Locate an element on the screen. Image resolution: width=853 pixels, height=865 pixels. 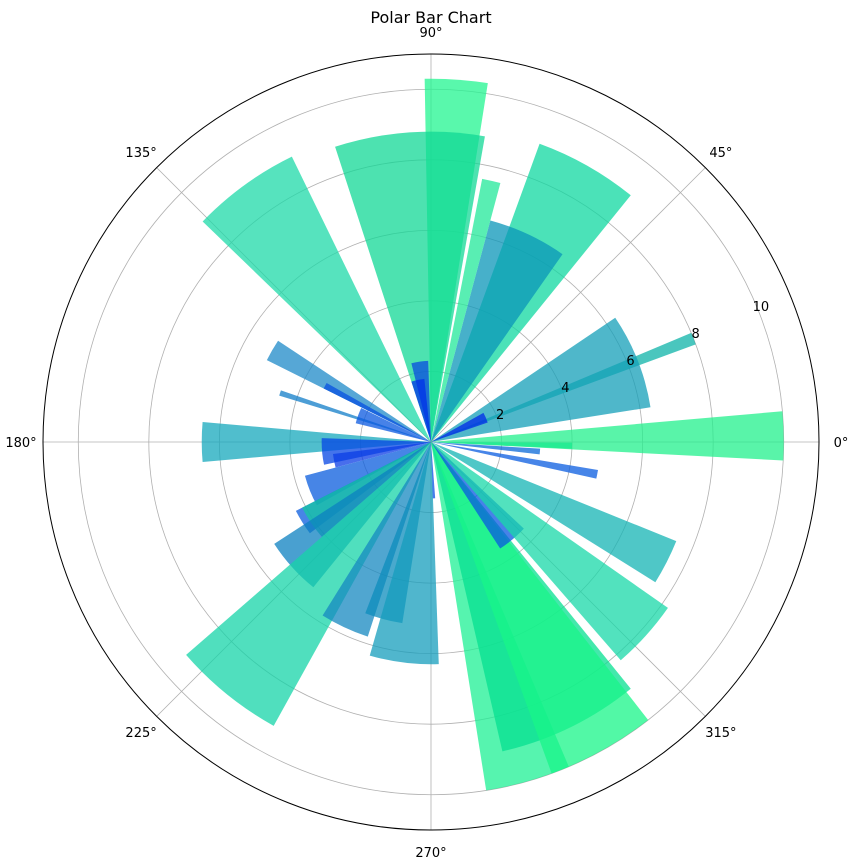
angular-tick-label: 45° is located at coordinates (720, 153).